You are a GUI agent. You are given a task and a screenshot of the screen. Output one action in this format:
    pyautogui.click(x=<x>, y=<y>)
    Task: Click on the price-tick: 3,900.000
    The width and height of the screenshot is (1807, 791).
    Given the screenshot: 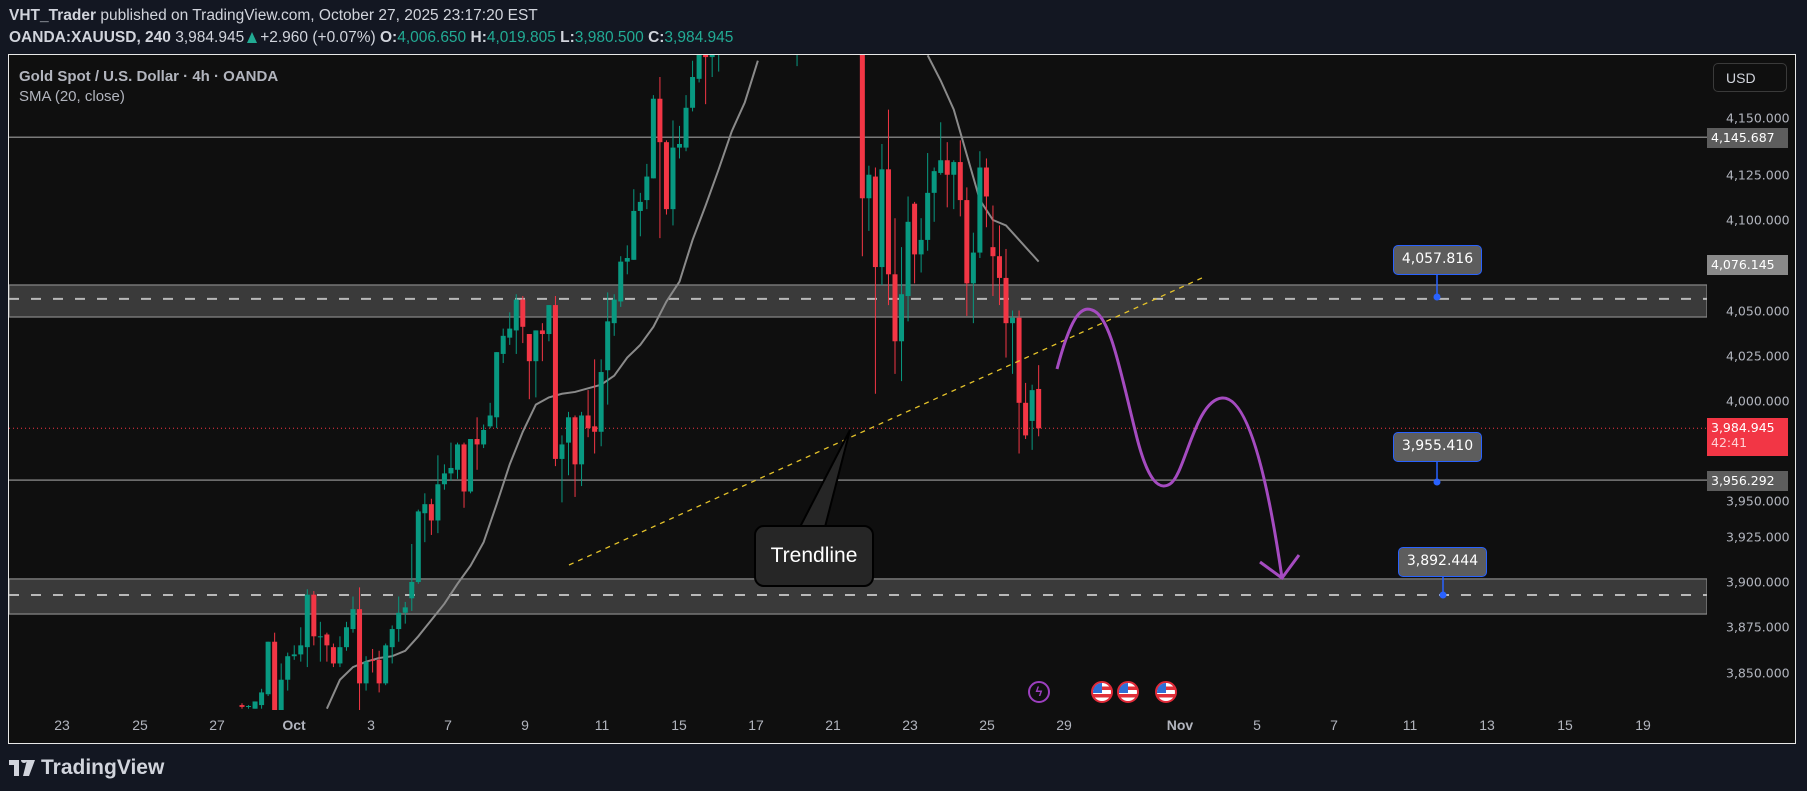 What is the action you would take?
    pyautogui.click(x=1758, y=582)
    